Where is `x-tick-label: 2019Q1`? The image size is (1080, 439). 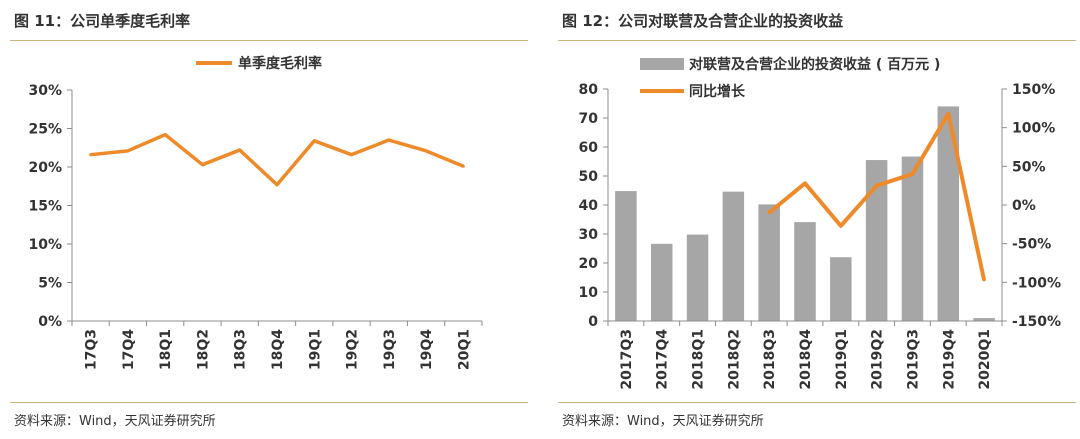 x-tick-label: 2019Q1 is located at coordinates (842, 359).